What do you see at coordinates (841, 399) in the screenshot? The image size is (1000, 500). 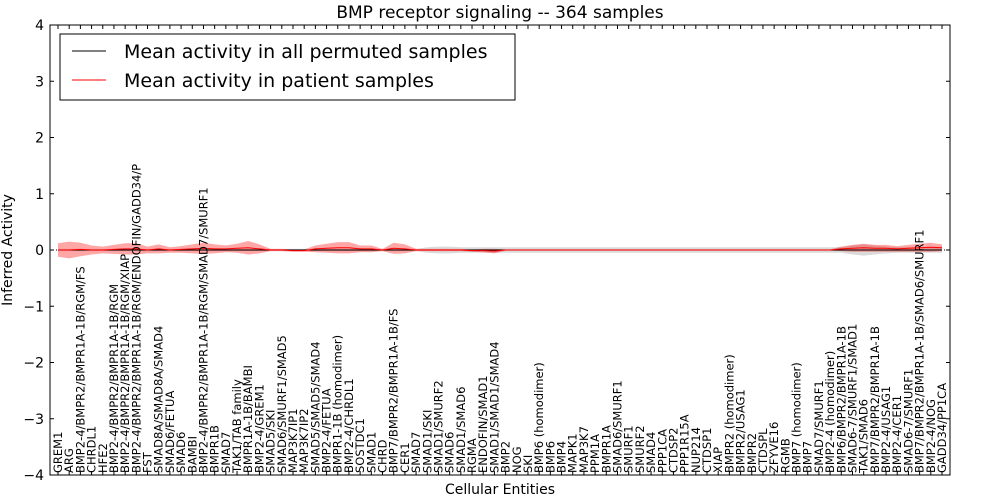 I see `x-tick-label: BMP6/BMPR2/BMPR1A-1B` at bounding box center [841, 399].